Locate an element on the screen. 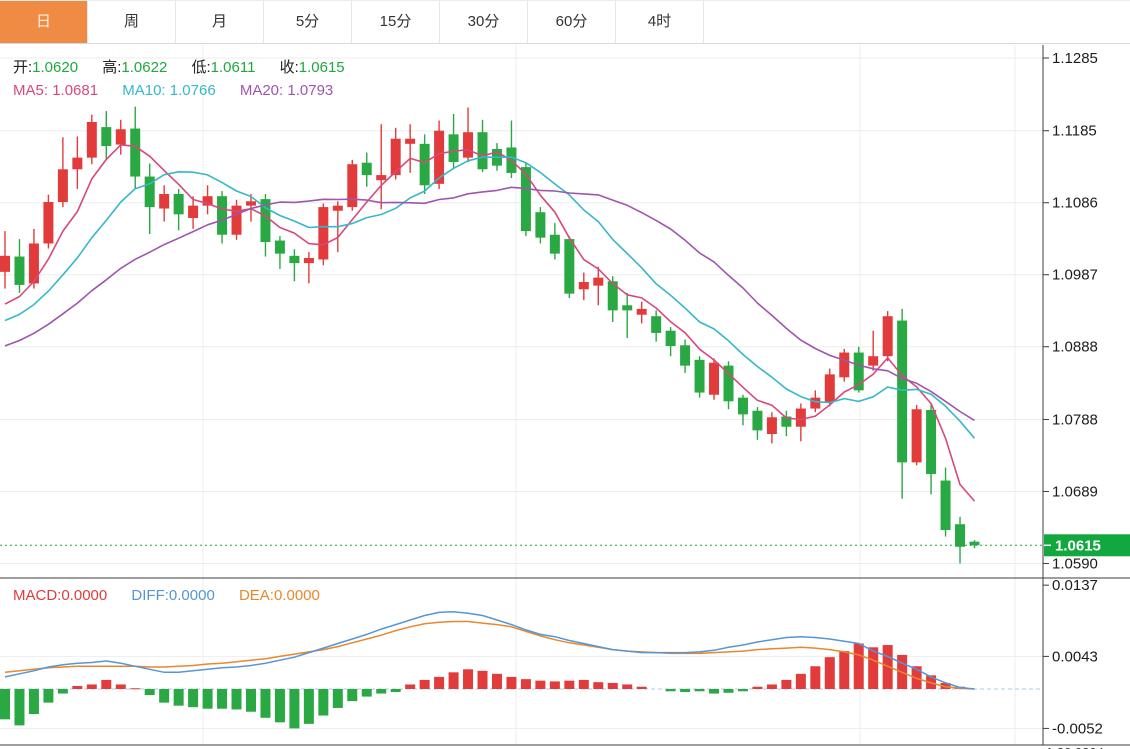 Image resolution: width=1130 pixels, height=749 pixels. dea-value: 0.0000 is located at coordinates (296, 595).